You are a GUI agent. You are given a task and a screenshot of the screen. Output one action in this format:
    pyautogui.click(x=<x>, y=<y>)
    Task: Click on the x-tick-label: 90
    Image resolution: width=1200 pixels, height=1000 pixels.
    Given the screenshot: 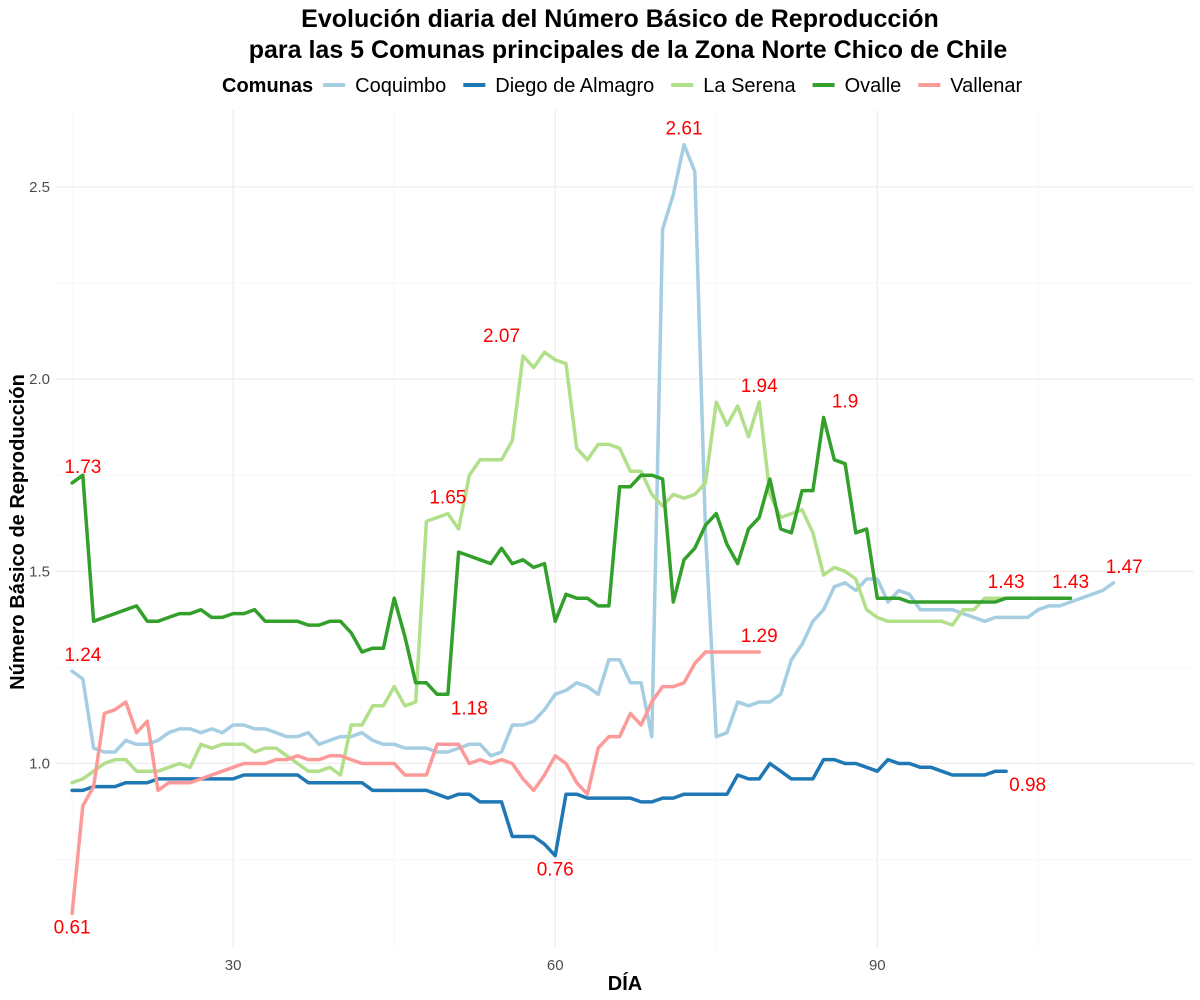 What is the action you would take?
    pyautogui.click(x=877, y=965)
    